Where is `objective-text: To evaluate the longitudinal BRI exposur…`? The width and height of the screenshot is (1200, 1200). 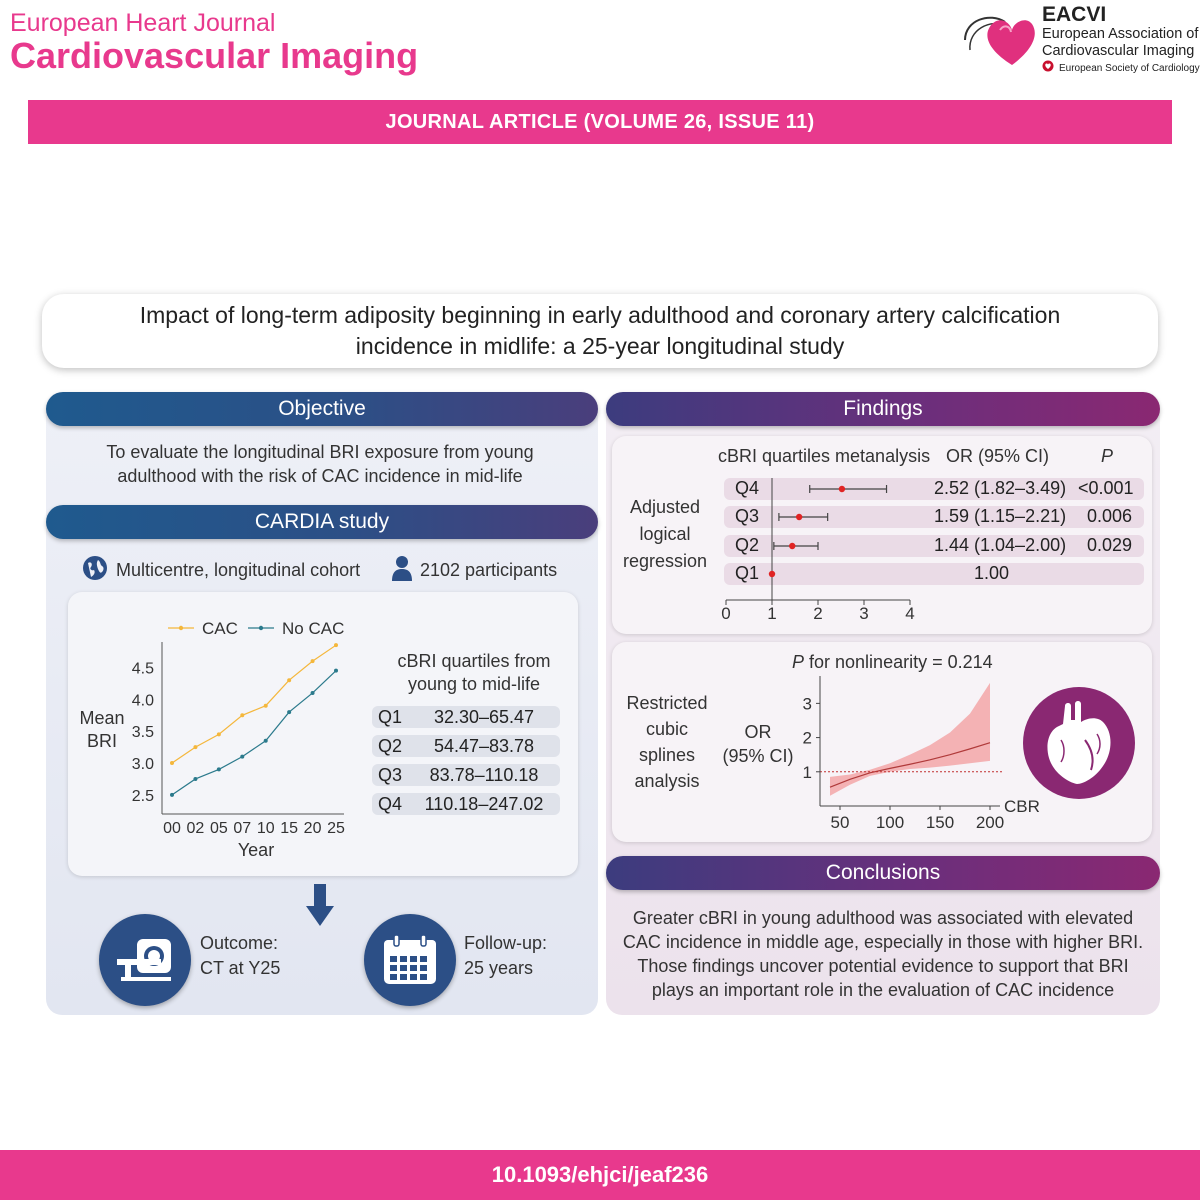
objective-text: To evaluate the longitudinal BRI exposur… is located at coordinates (320, 464).